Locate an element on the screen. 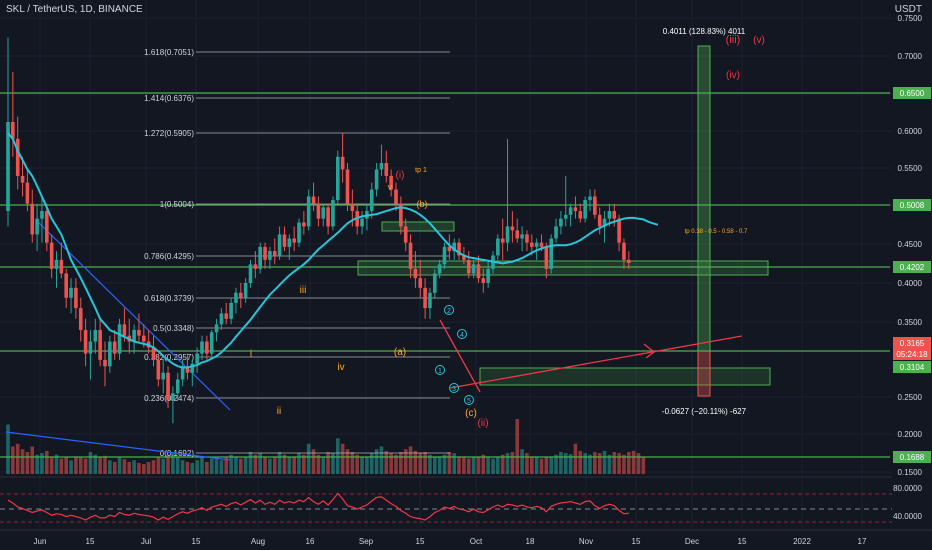 Image resolution: width=932 pixels, height=550 pixels. zone-box-support is located at coordinates (625, 376).